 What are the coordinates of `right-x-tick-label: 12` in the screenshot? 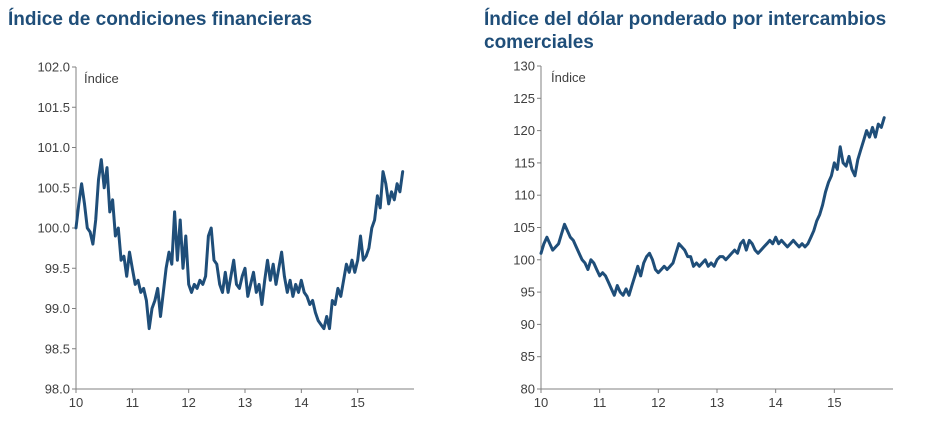 It's located at (658, 402).